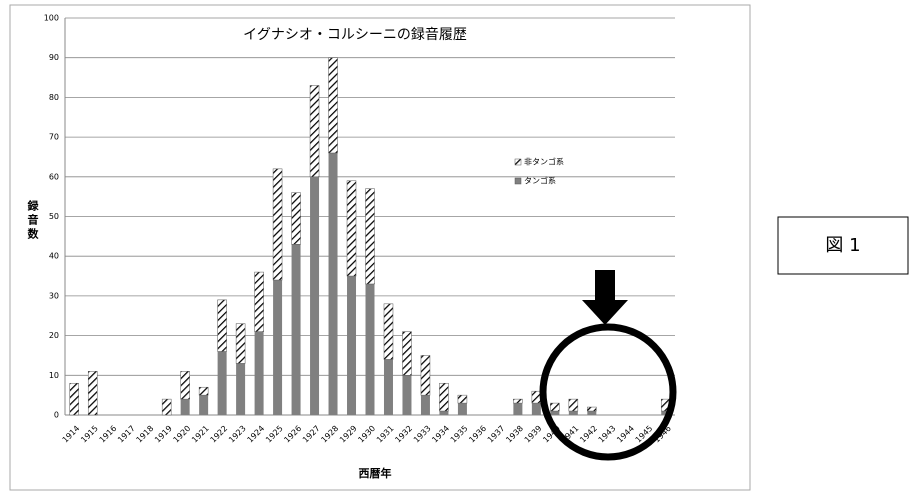 Image resolution: width=911 pixels, height=497 pixels. I want to click on y-tick-label: 20, so click(54, 335).